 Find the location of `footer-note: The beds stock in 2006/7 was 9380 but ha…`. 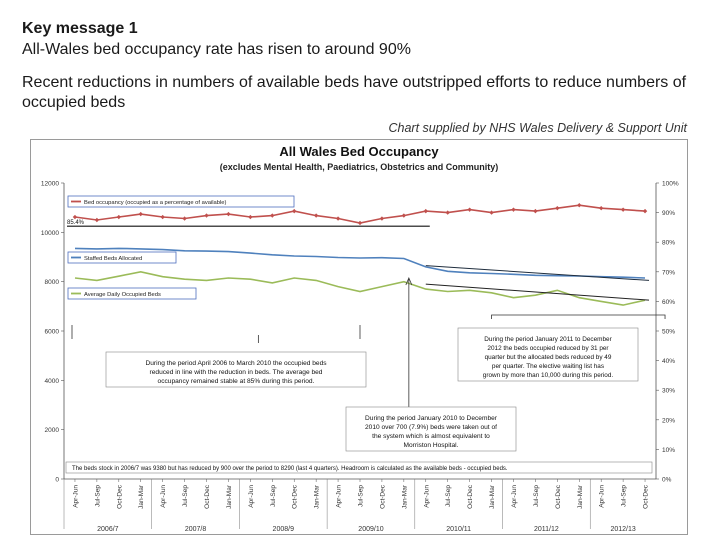

footer-note: The beds stock in 2006/7 was 9380 but ha… is located at coordinates (290, 469).